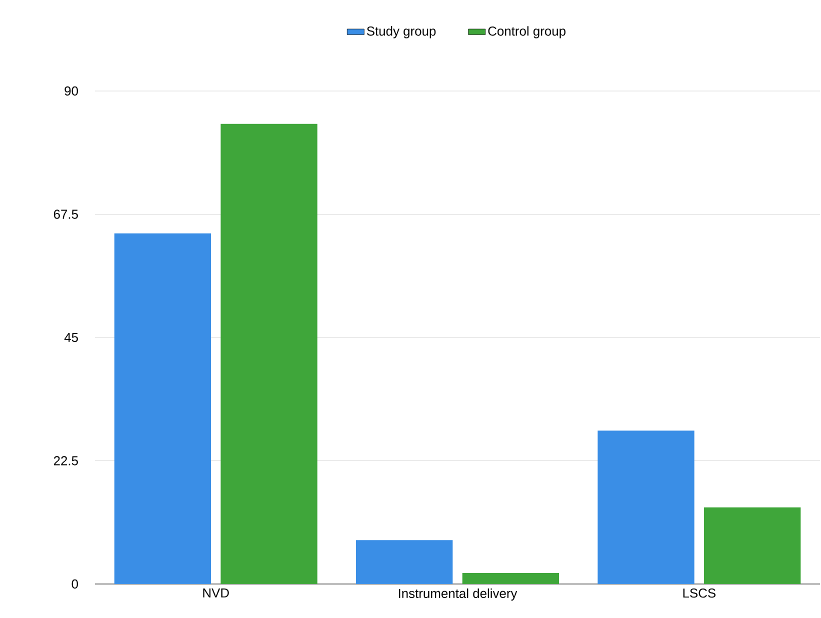  I want to click on y-tick-label: 90, so click(71, 91).